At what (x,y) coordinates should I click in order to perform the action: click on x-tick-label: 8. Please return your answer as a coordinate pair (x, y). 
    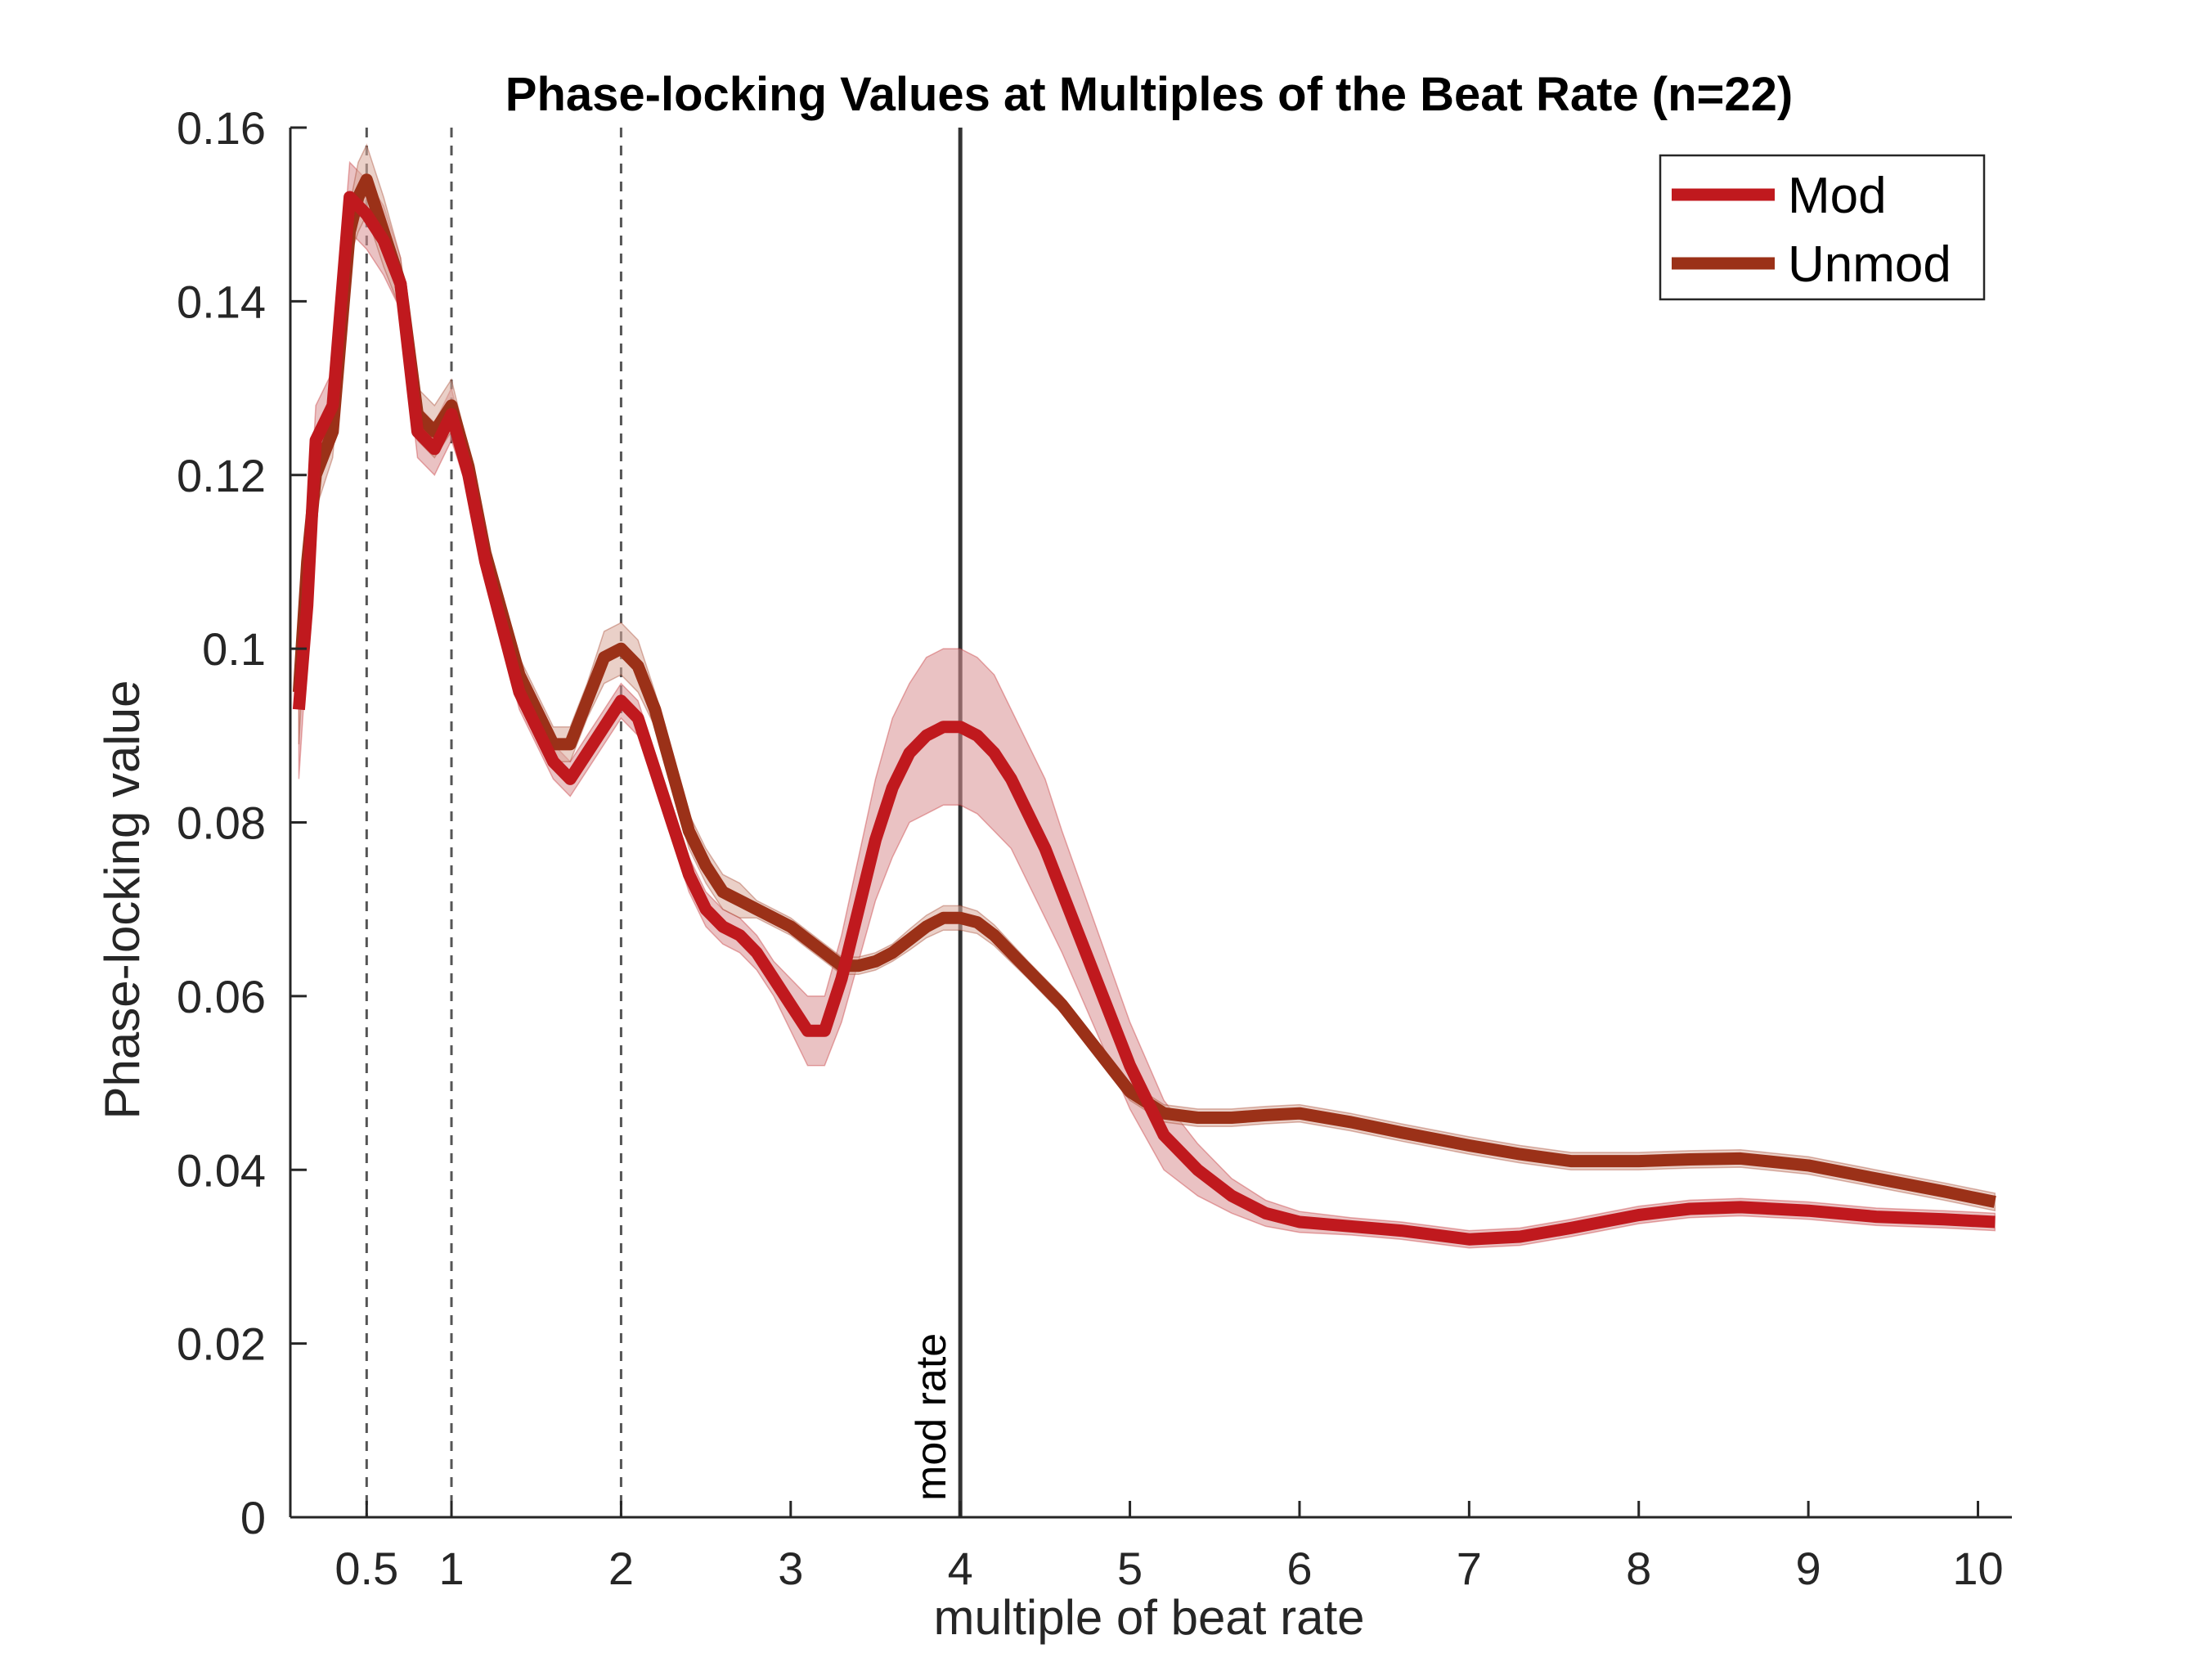
    Looking at the image, I should click on (1639, 1569).